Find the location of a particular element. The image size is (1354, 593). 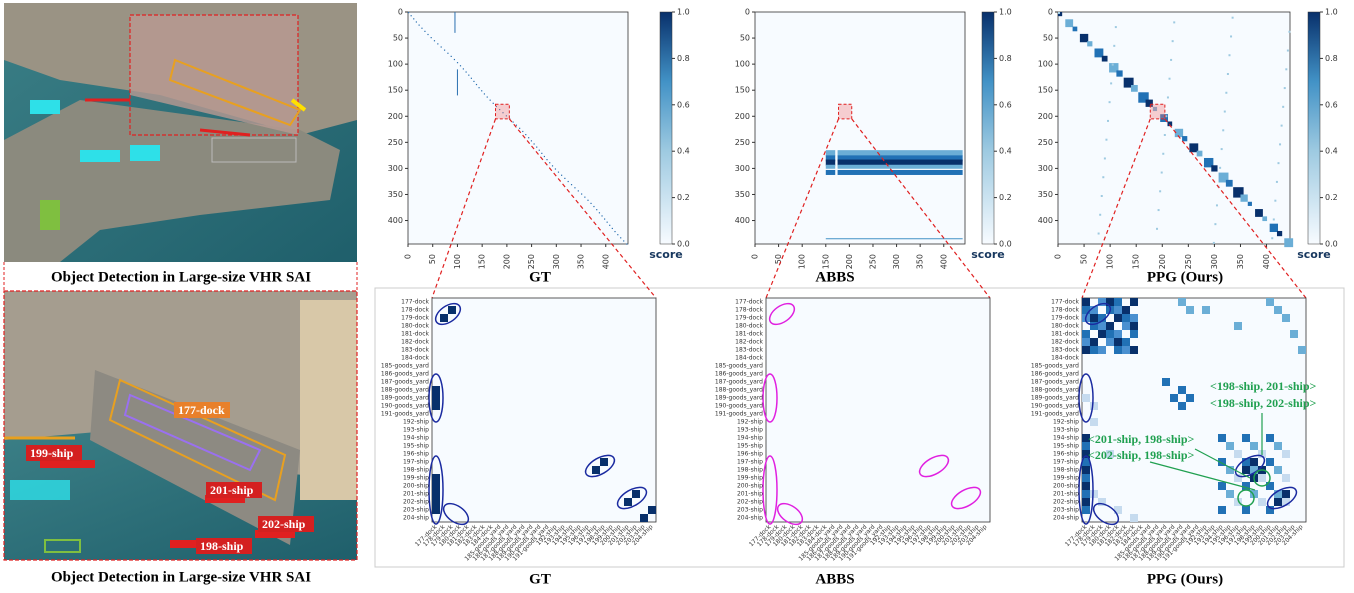

x-tick-label: 50 is located at coordinates (778, 259).